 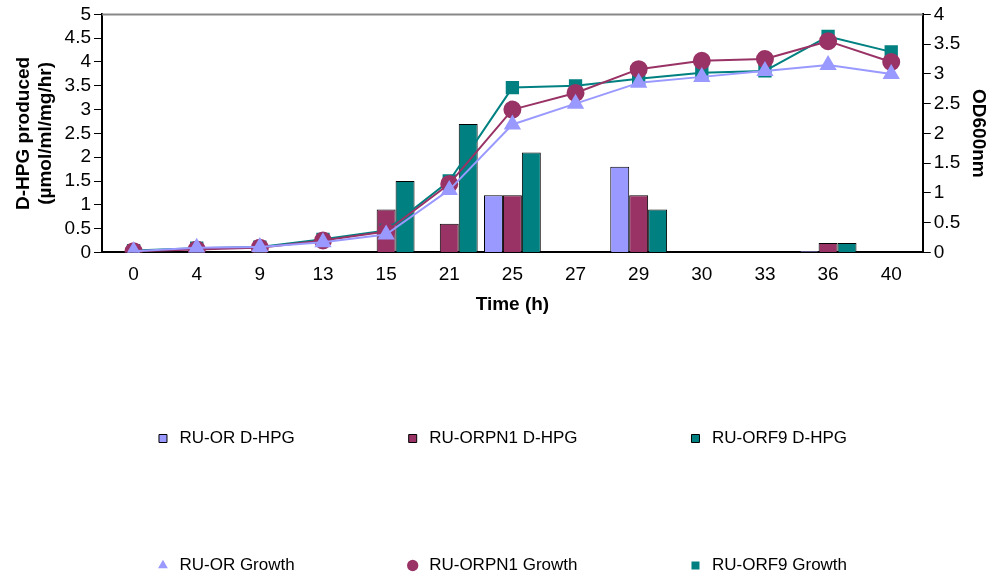 I want to click on x-tick-label: 21, so click(x=449, y=274).